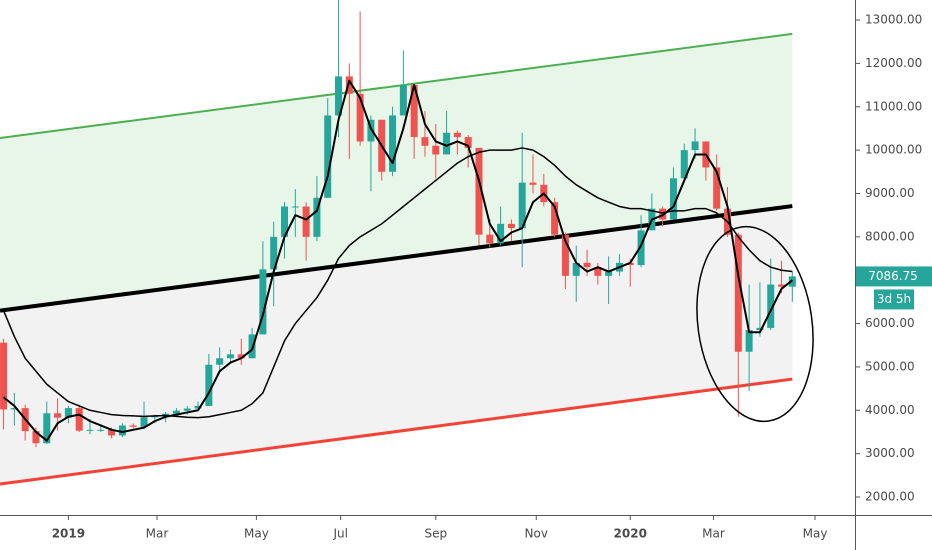 Image resolution: width=932 pixels, height=550 pixels. I want to click on time-axis-bg, so click(466, 532).